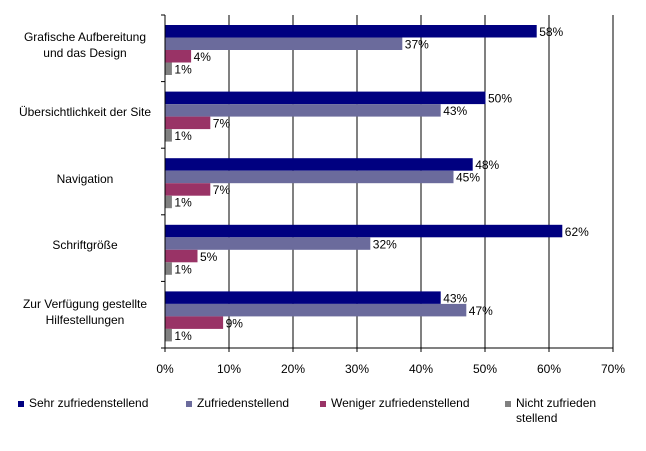  Describe the element at coordinates (385, 244) in the screenshot. I see `data-label: 32%` at that location.